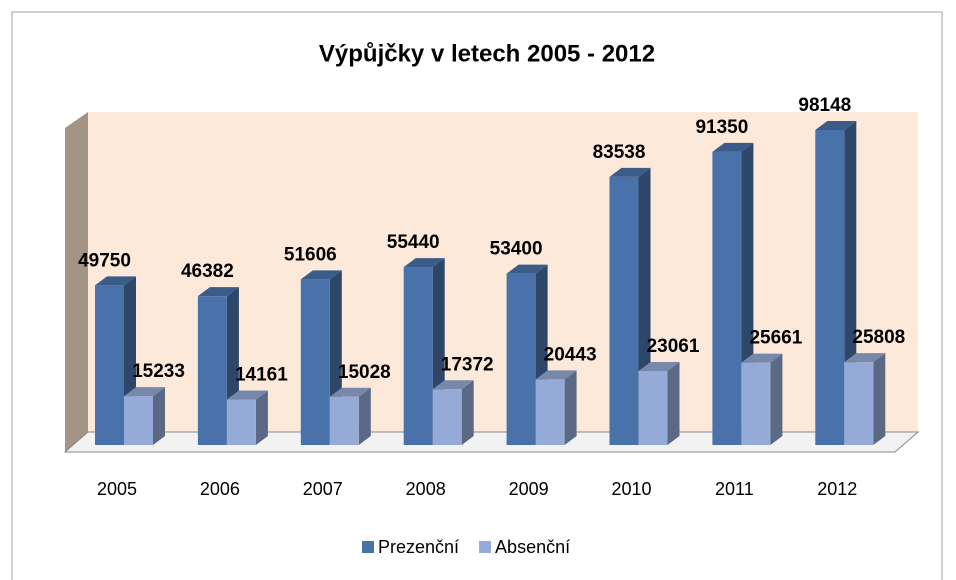 The width and height of the screenshot is (956, 580). Describe the element at coordinates (467, 364) in the screenshot. I see `value-label: 17372` at that location.